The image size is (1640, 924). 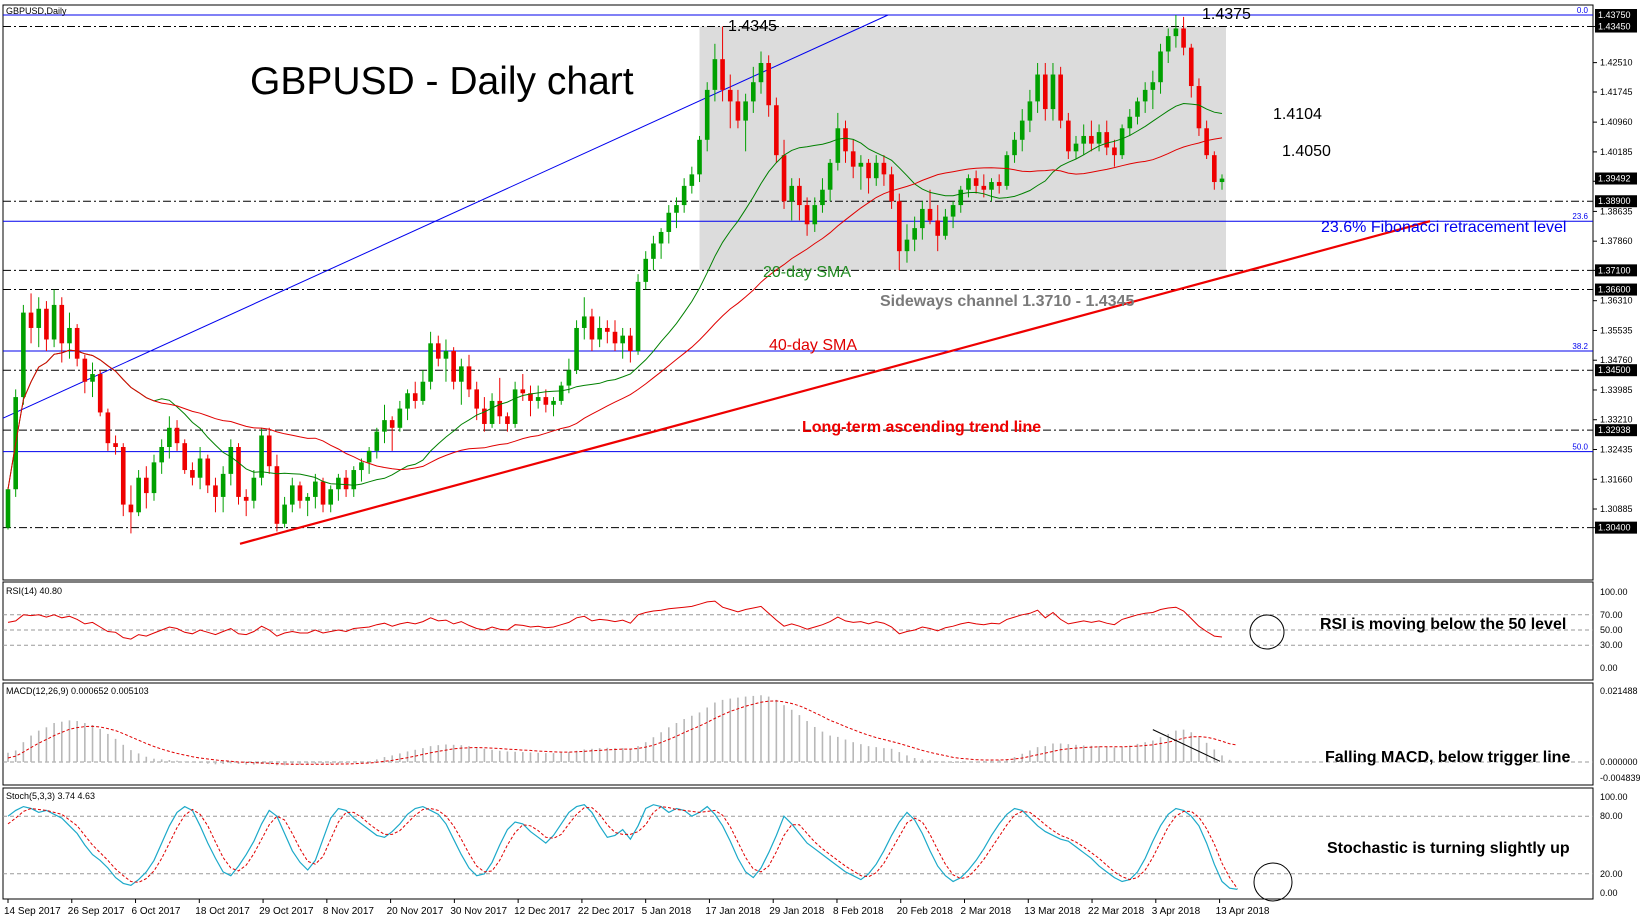 I want to click on indicator-axis-label: 20.00, so click(x=1611, y=874).